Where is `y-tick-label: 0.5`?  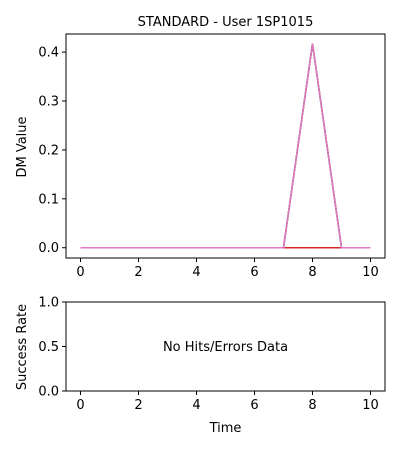 y-tick-label: 0.5 is located at coordinates (48, 347).